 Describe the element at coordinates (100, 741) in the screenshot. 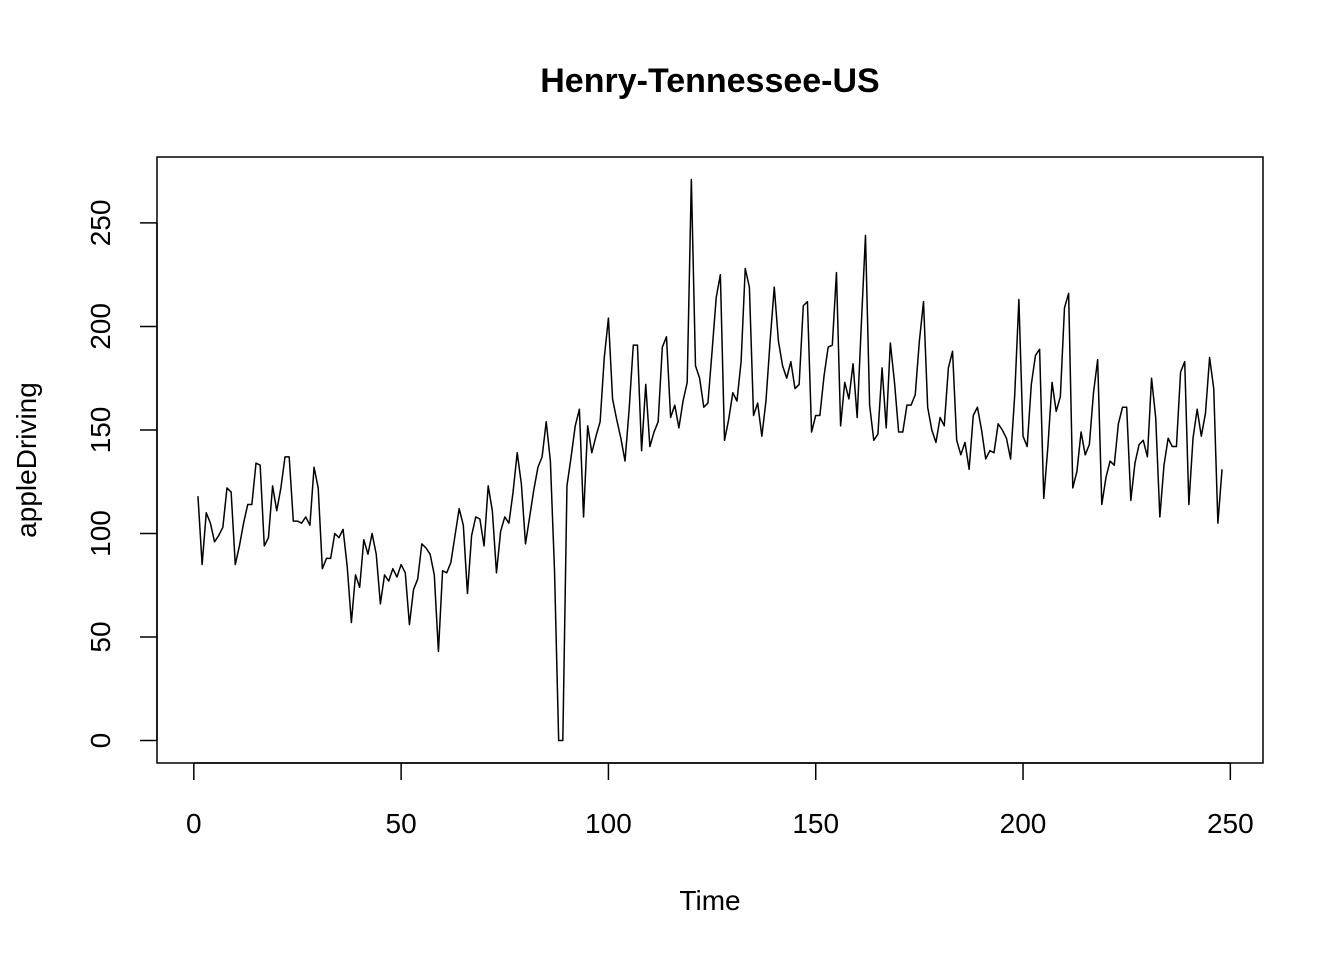

I see `y-tick-label: 0` at that location.